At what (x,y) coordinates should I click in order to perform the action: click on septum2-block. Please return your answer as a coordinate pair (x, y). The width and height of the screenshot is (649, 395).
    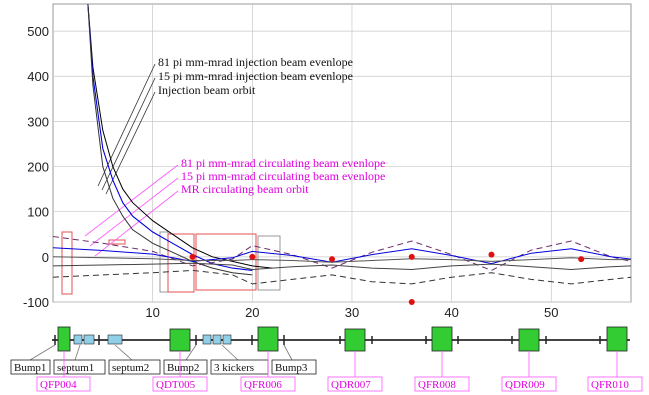
    Looking at the image, I should click on (115, 339).